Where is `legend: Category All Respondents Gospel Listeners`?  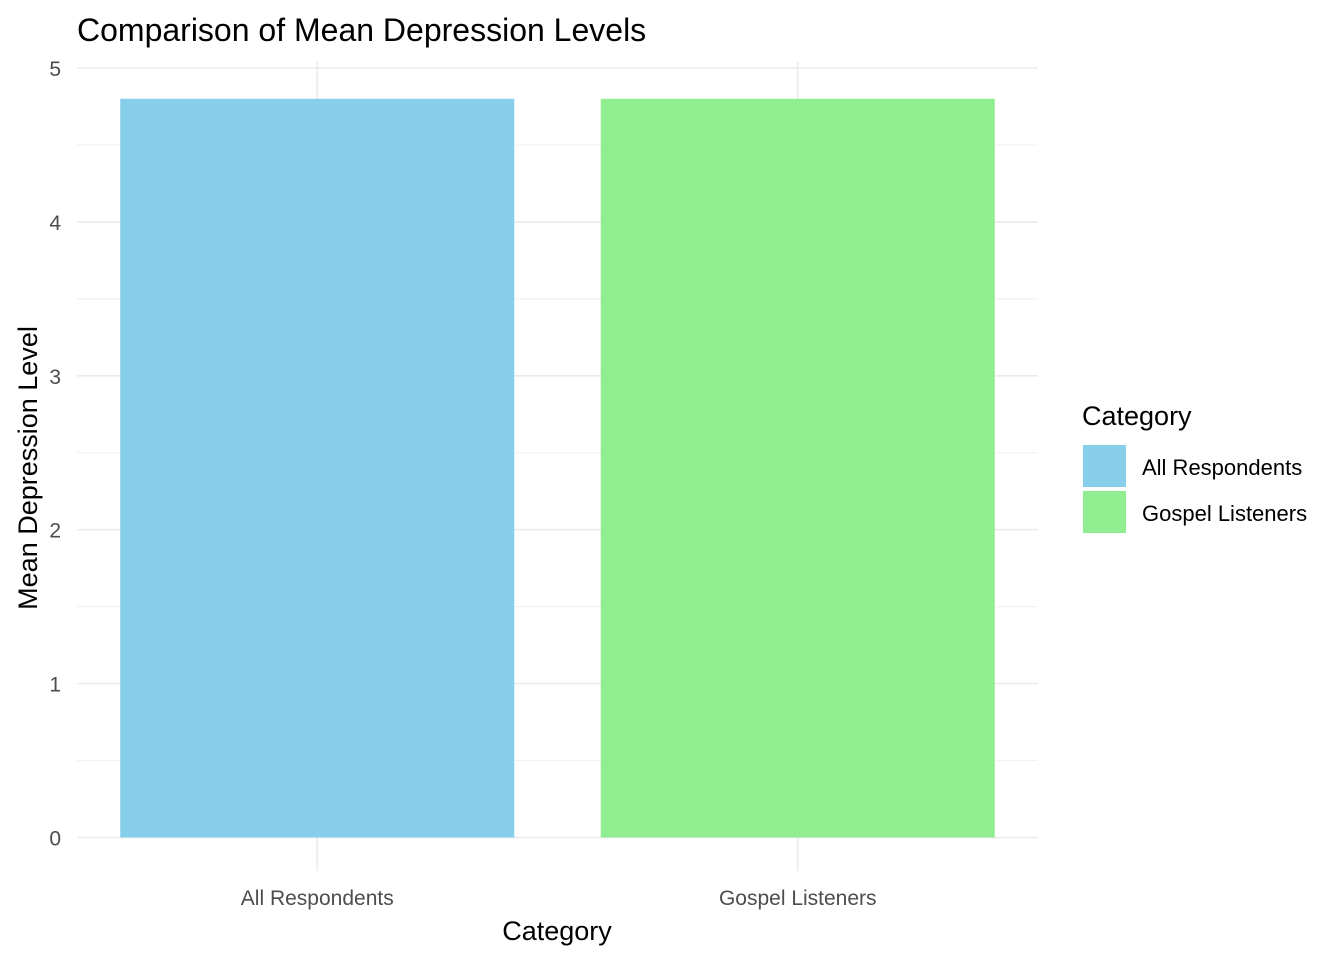
legend: Category All Respondents Gospel Listeners is located at coordinates (1194, 467).